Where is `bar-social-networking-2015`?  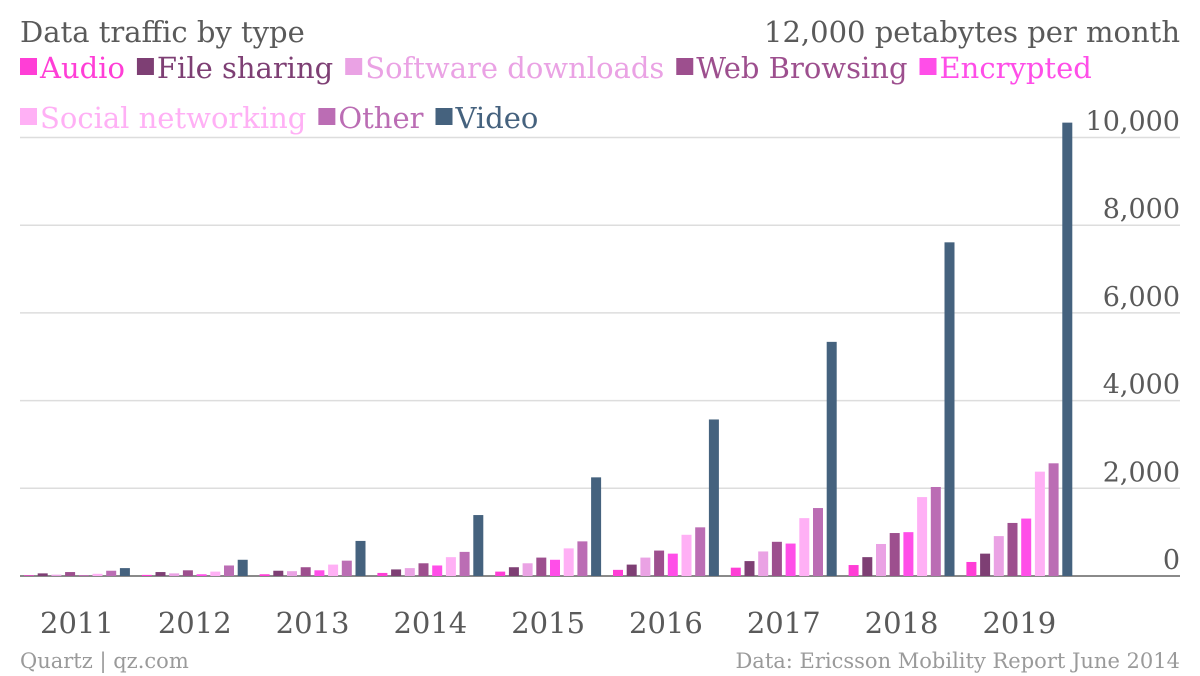
bar-social-networking-2015 is located at coordinates (568, 562).